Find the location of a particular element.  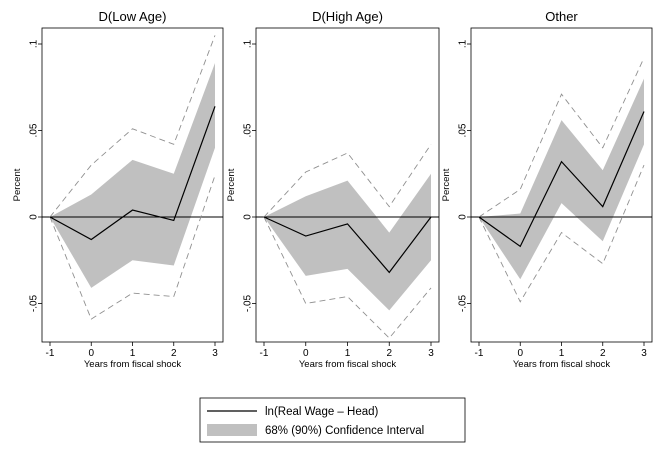

legend-line-label: ln(Real Wage – Head) is located at coordinates (322, 412).